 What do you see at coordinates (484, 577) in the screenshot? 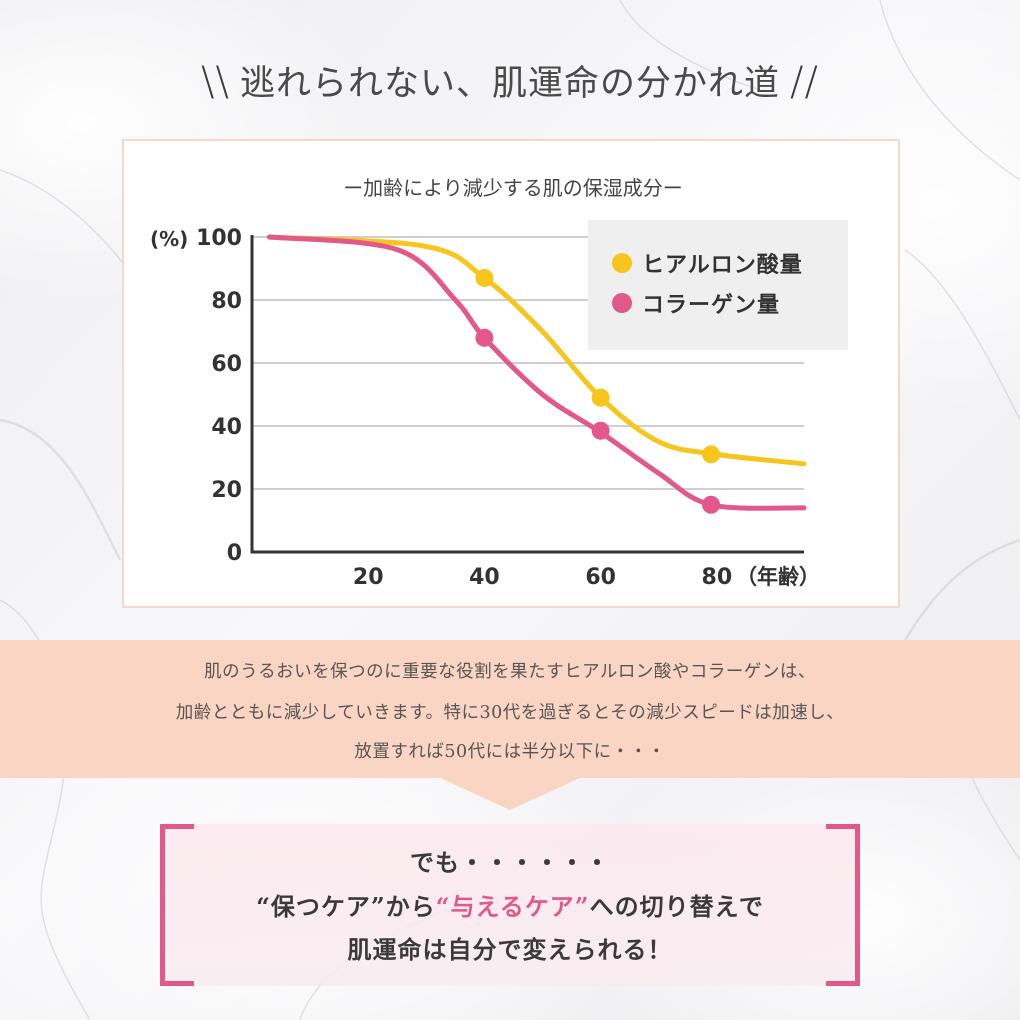
I see `x-tick-40: 40` at bounding box center [484, 577].